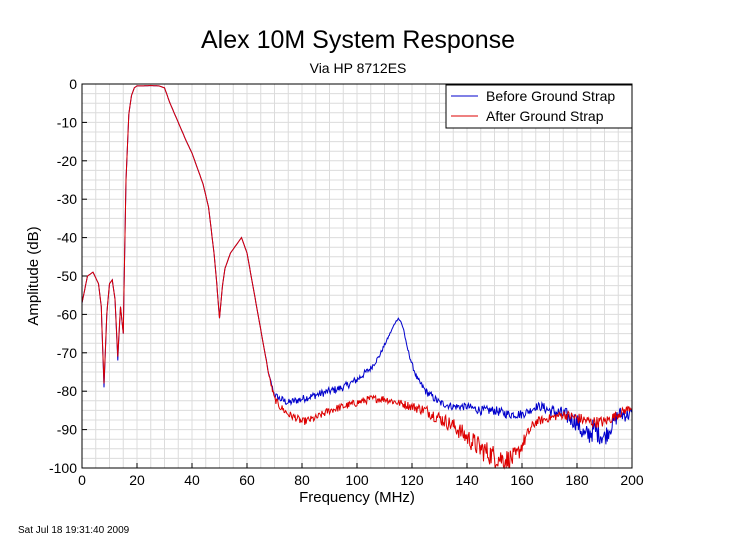 This screenshot has width=750, height=550. Describe the element at coordinates (67, 430) in the screenshot. I see `y-tick-label: -90` at that location.